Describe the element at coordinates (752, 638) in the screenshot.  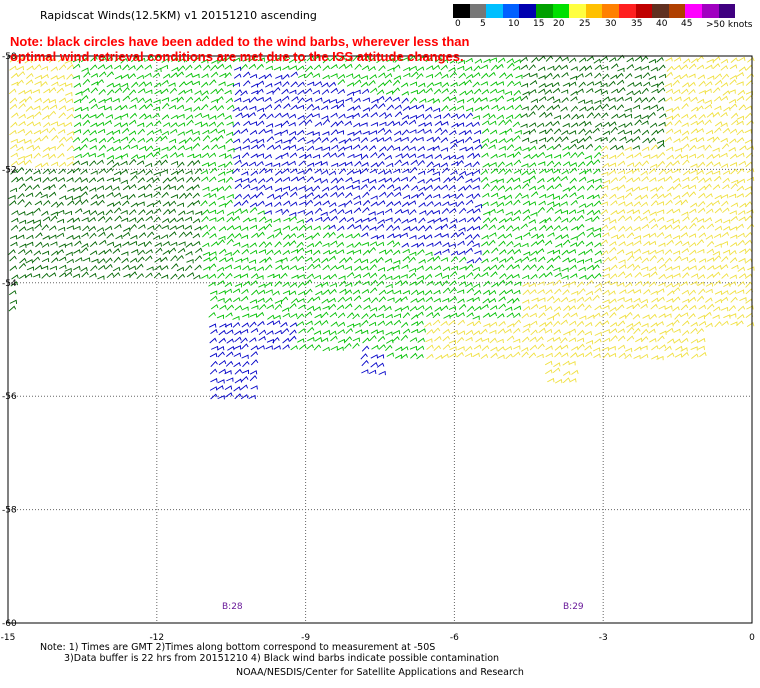
I see `lon-label: 0` at that location.